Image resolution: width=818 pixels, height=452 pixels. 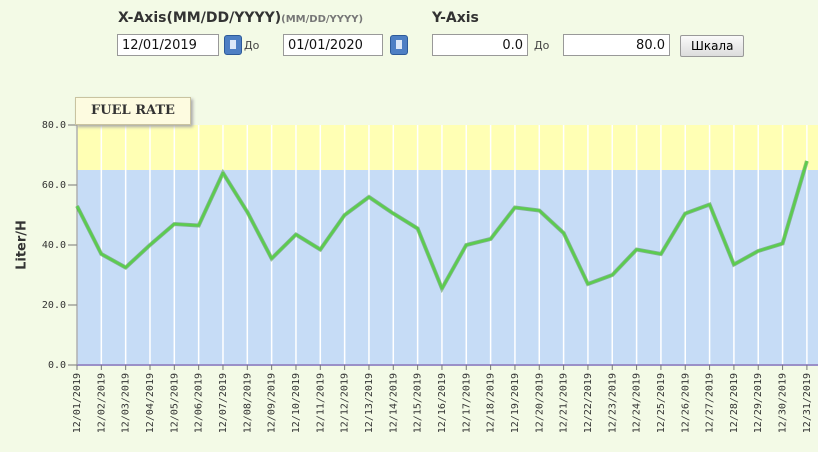 I want to click on x-tick-label: 12/25/2019, so click(x=661, y=403).